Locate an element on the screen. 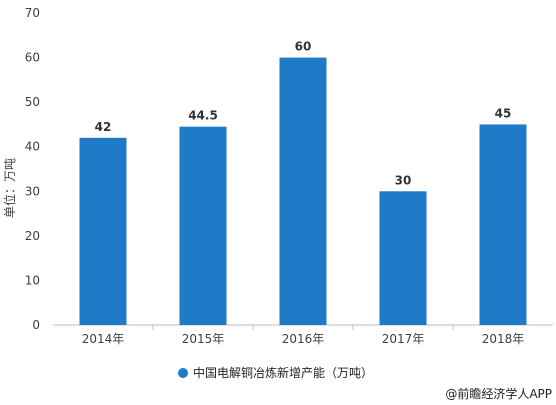  y-tick-label: 50 is located at coordinates (32, 102).